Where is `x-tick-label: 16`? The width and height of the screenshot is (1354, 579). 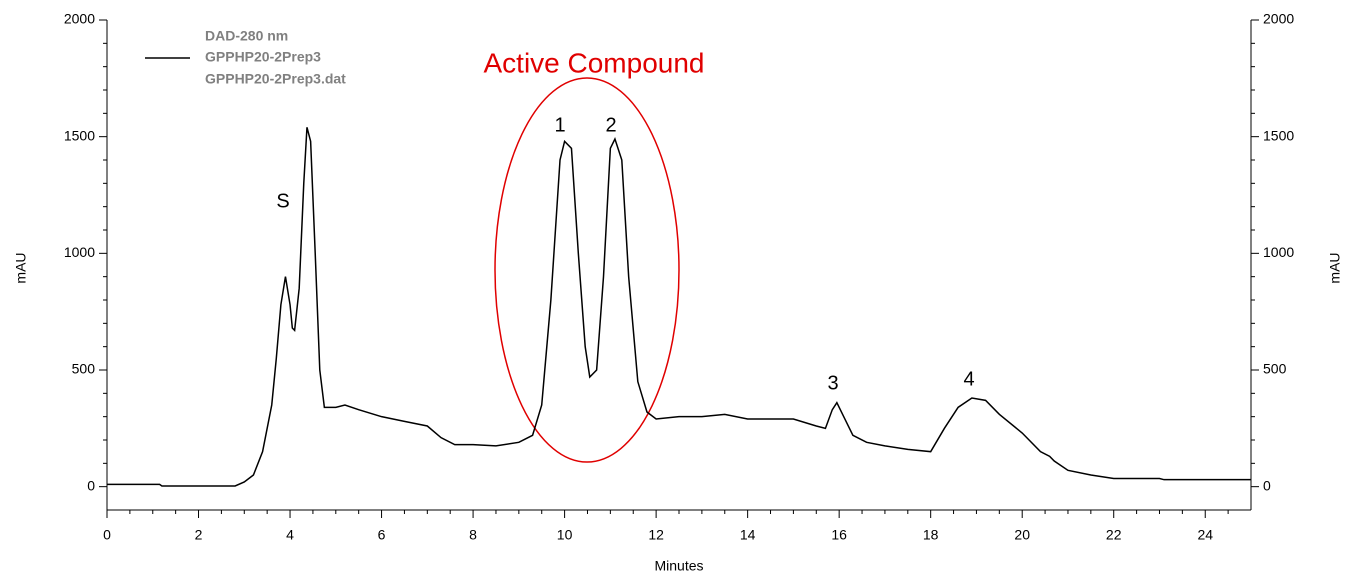 x-tick-label: 16 is located at coordinates (839, 535).